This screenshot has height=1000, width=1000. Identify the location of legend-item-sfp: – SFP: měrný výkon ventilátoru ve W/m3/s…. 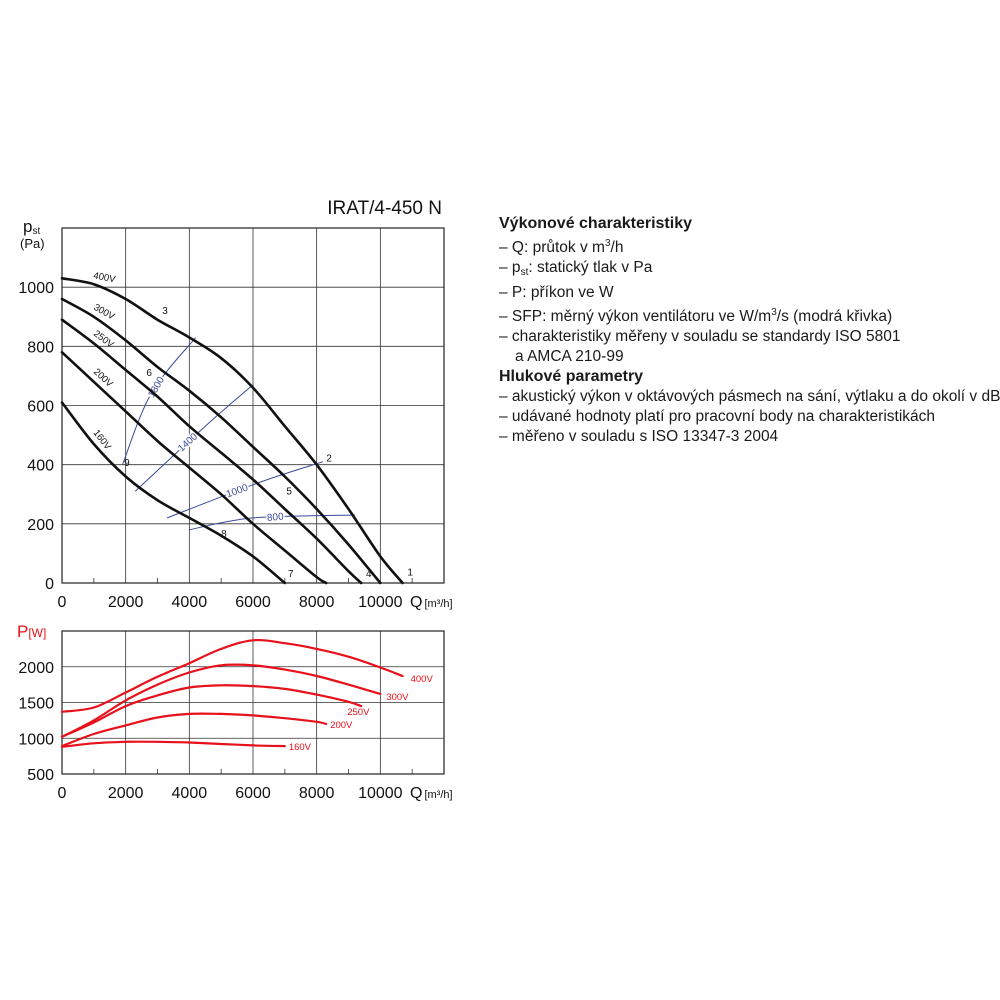
(746, 315).